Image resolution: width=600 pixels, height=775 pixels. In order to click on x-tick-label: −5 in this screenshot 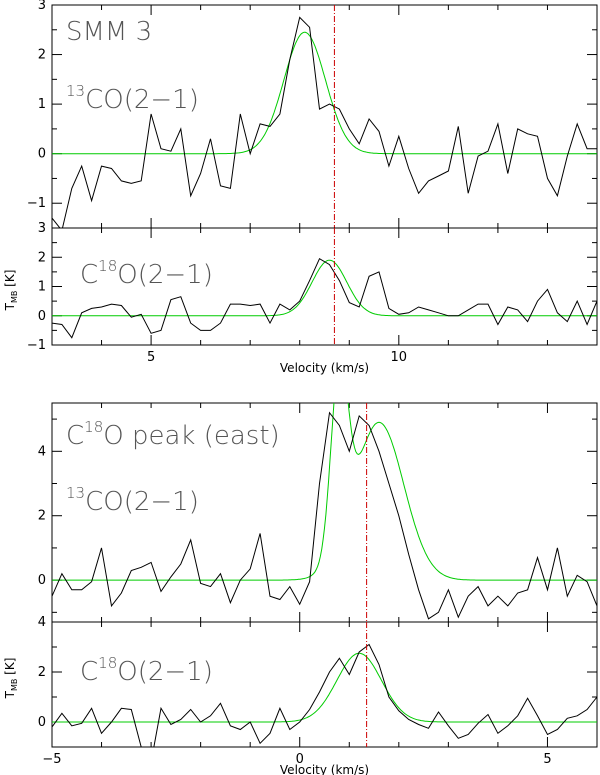, I will do `click(51, 759)`.